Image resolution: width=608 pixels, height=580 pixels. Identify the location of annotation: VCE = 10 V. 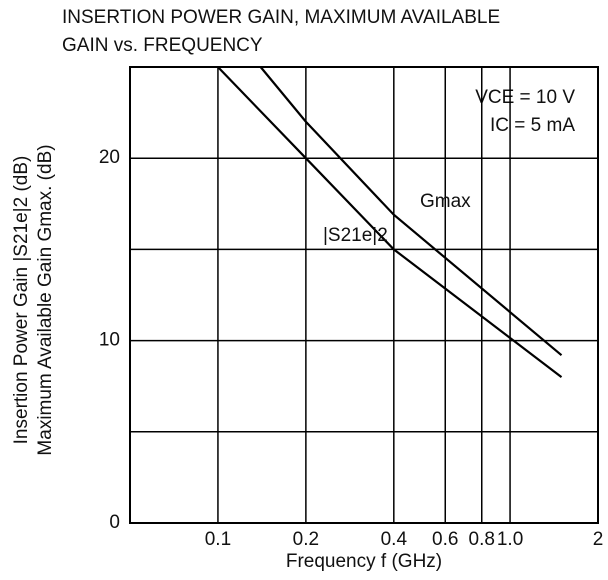
(525, 97).